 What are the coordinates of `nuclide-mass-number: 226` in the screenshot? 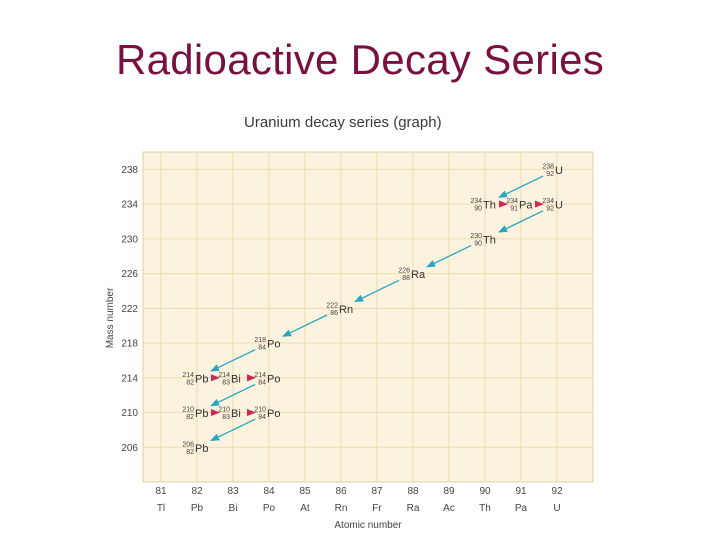 It's located at (404, 271).